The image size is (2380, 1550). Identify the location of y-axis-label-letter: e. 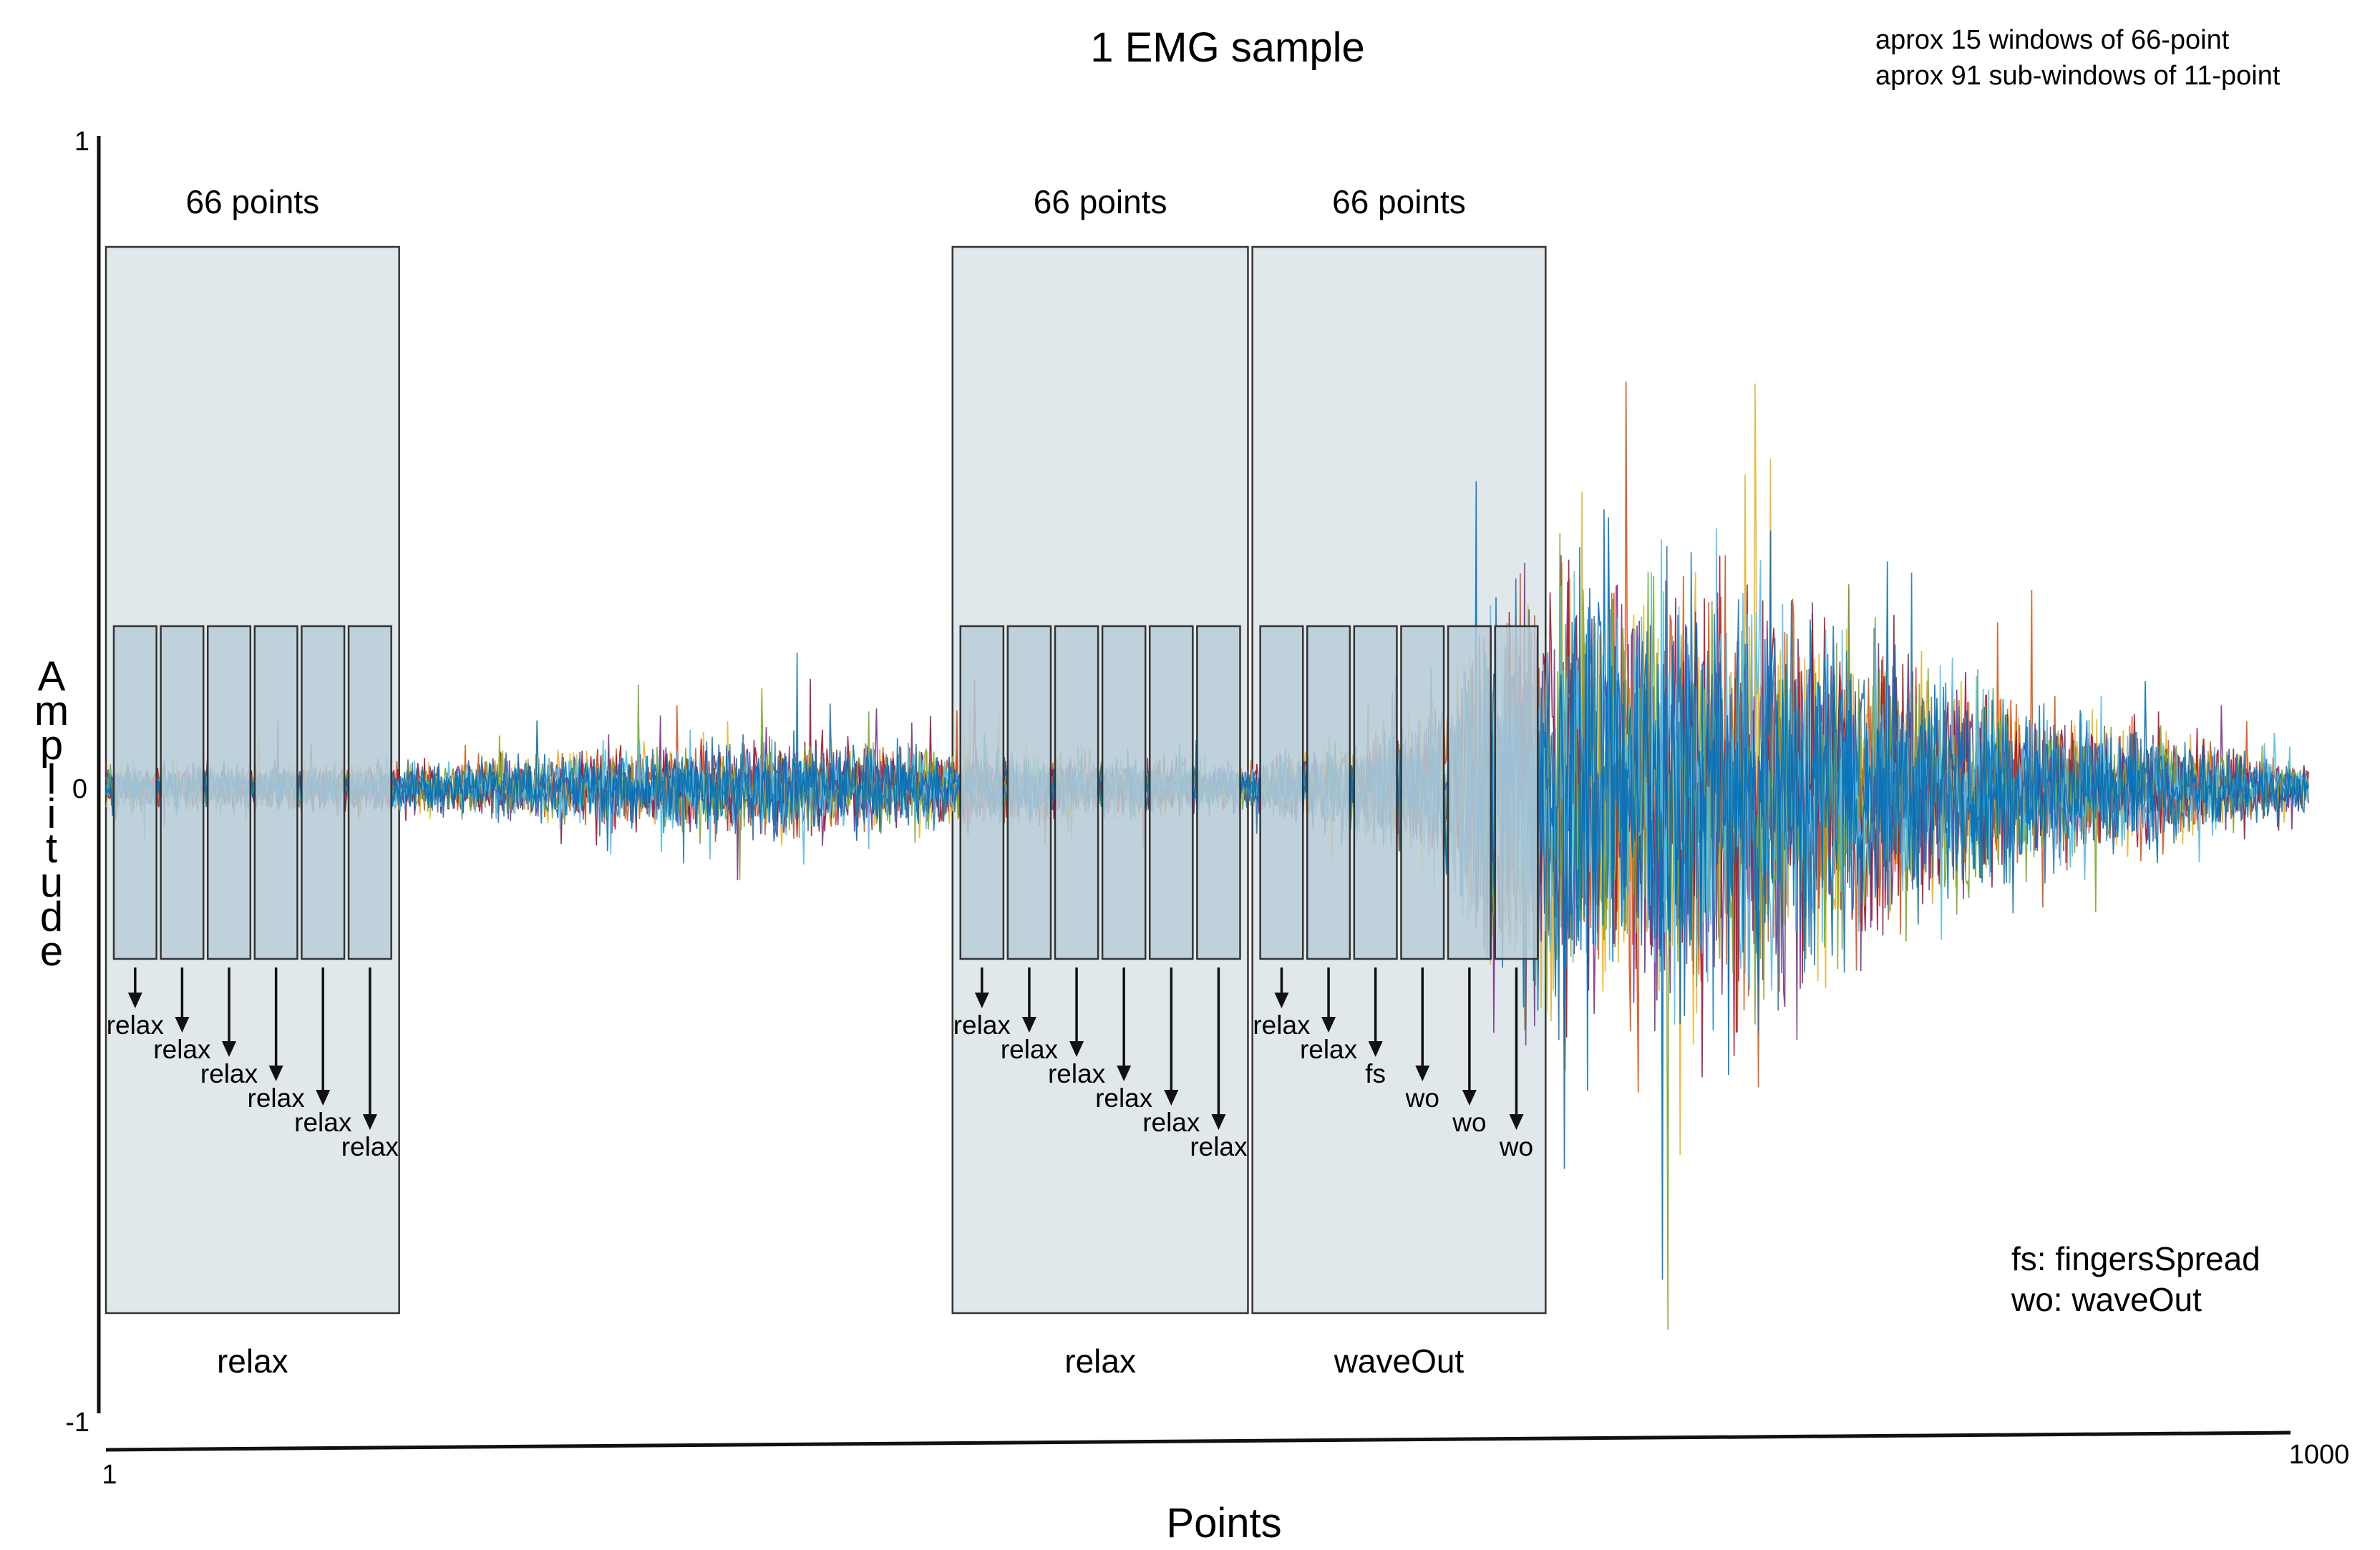
(51, 952).